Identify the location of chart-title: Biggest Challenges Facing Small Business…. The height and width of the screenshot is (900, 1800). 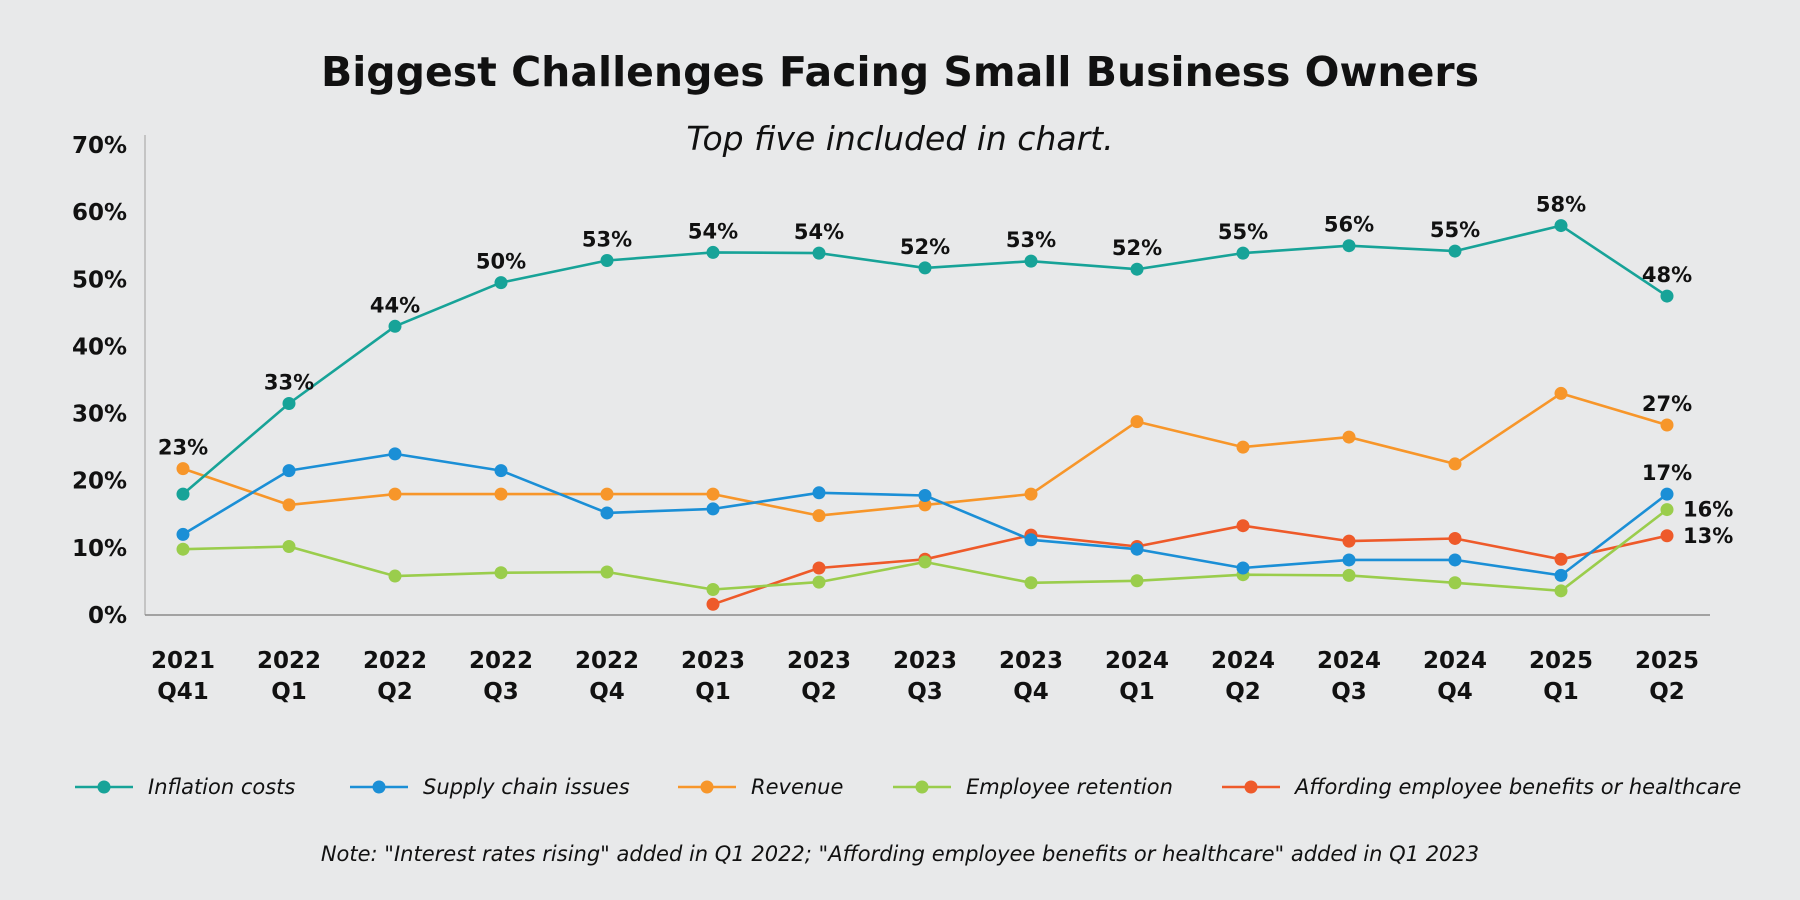
(900, 72).